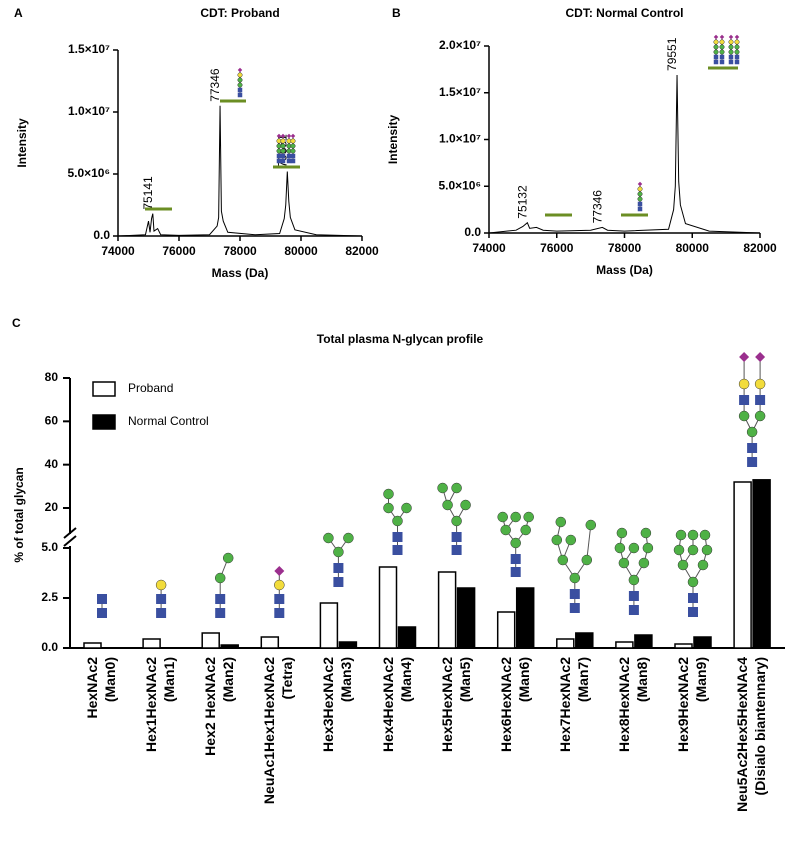 Image resolution: width=799 pixels, height=845 pixels. Describe the element at coordinates (19, 514) in the screenshot. I see `y-axis-label: % of total glycan` at that location.